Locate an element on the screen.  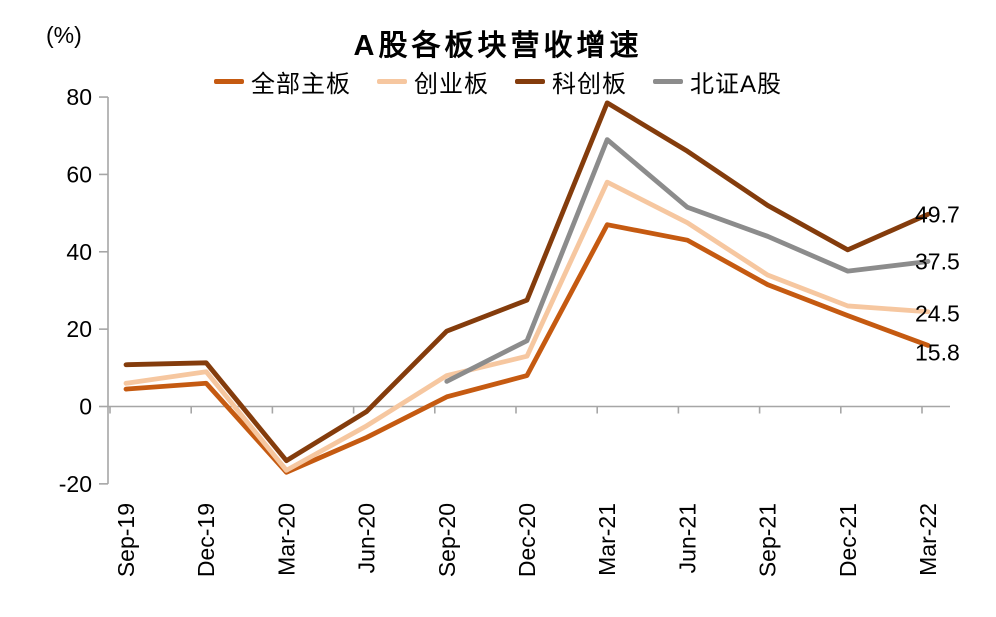
y-tick-label: 40 is located at coordinates (79, 252).